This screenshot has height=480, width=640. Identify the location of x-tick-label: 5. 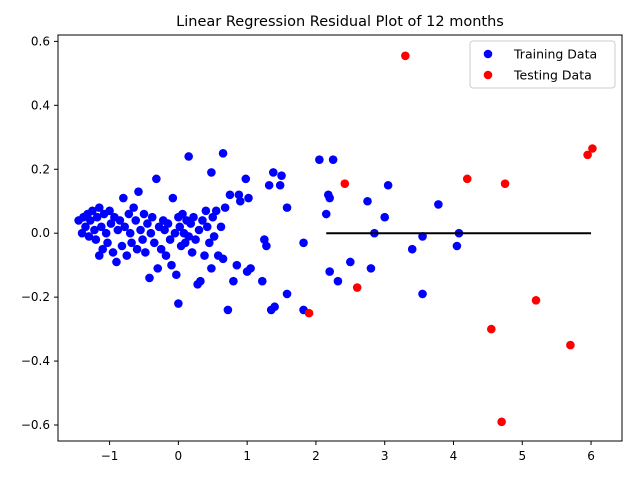
(522, 456).